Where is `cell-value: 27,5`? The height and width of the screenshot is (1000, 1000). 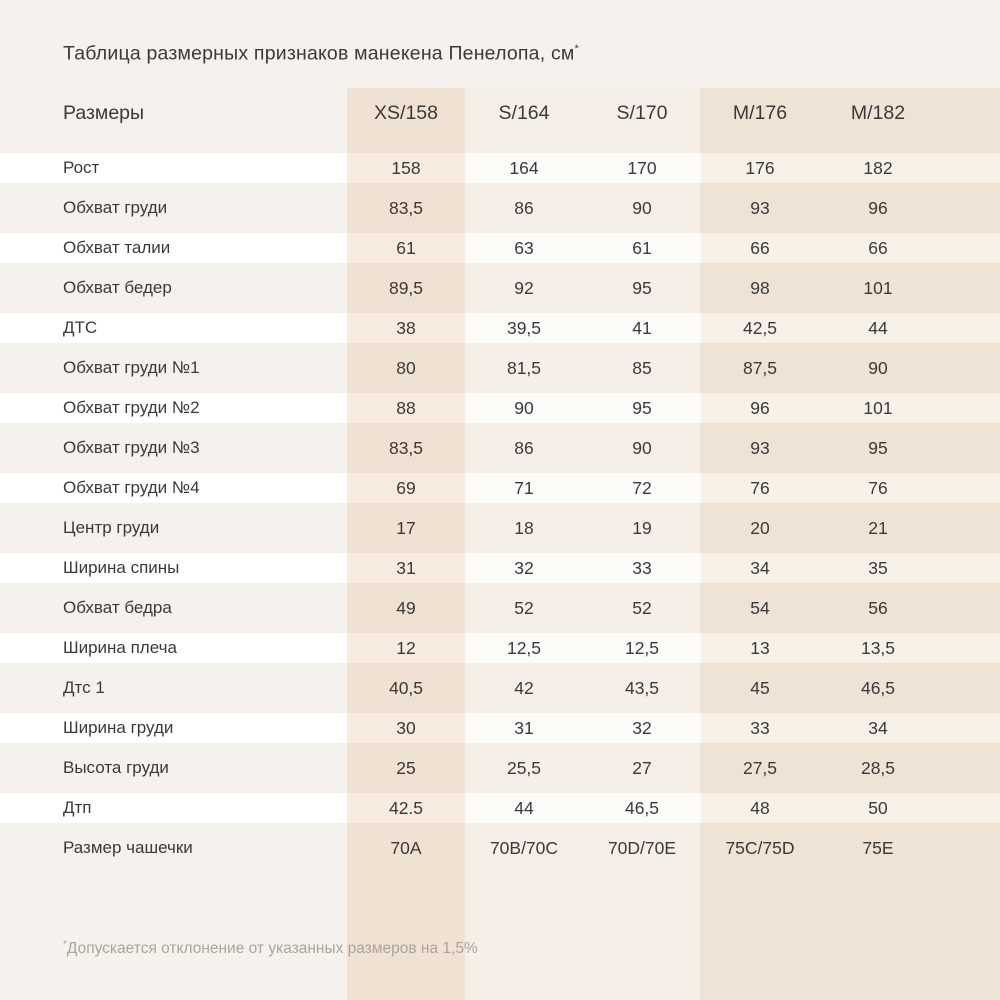 cell-value: 27,5 is located at coordinates (760, 767).